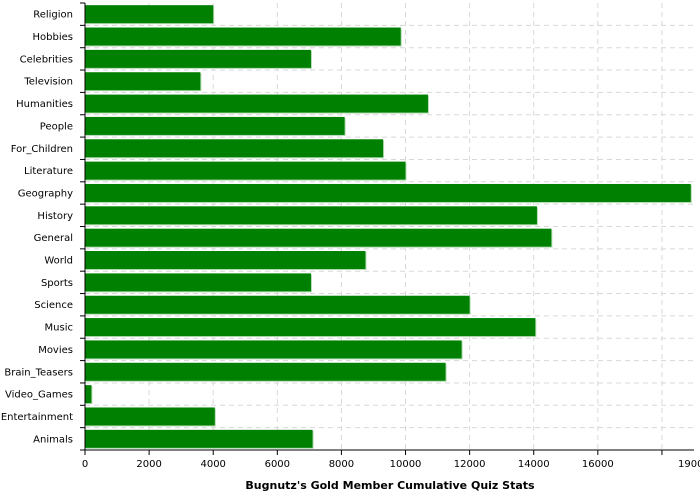  Describe the element at coordinates (53, 37) in the screenshot. I see `category-label: Hobbies` at that location.